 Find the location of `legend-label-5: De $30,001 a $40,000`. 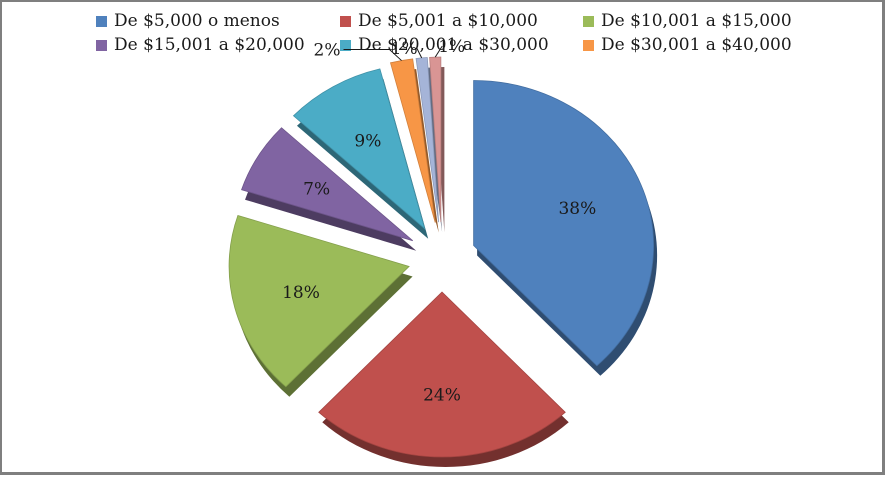

legend-label-5: De $30,001 a $40,000 is located at coordinates (696, 45).